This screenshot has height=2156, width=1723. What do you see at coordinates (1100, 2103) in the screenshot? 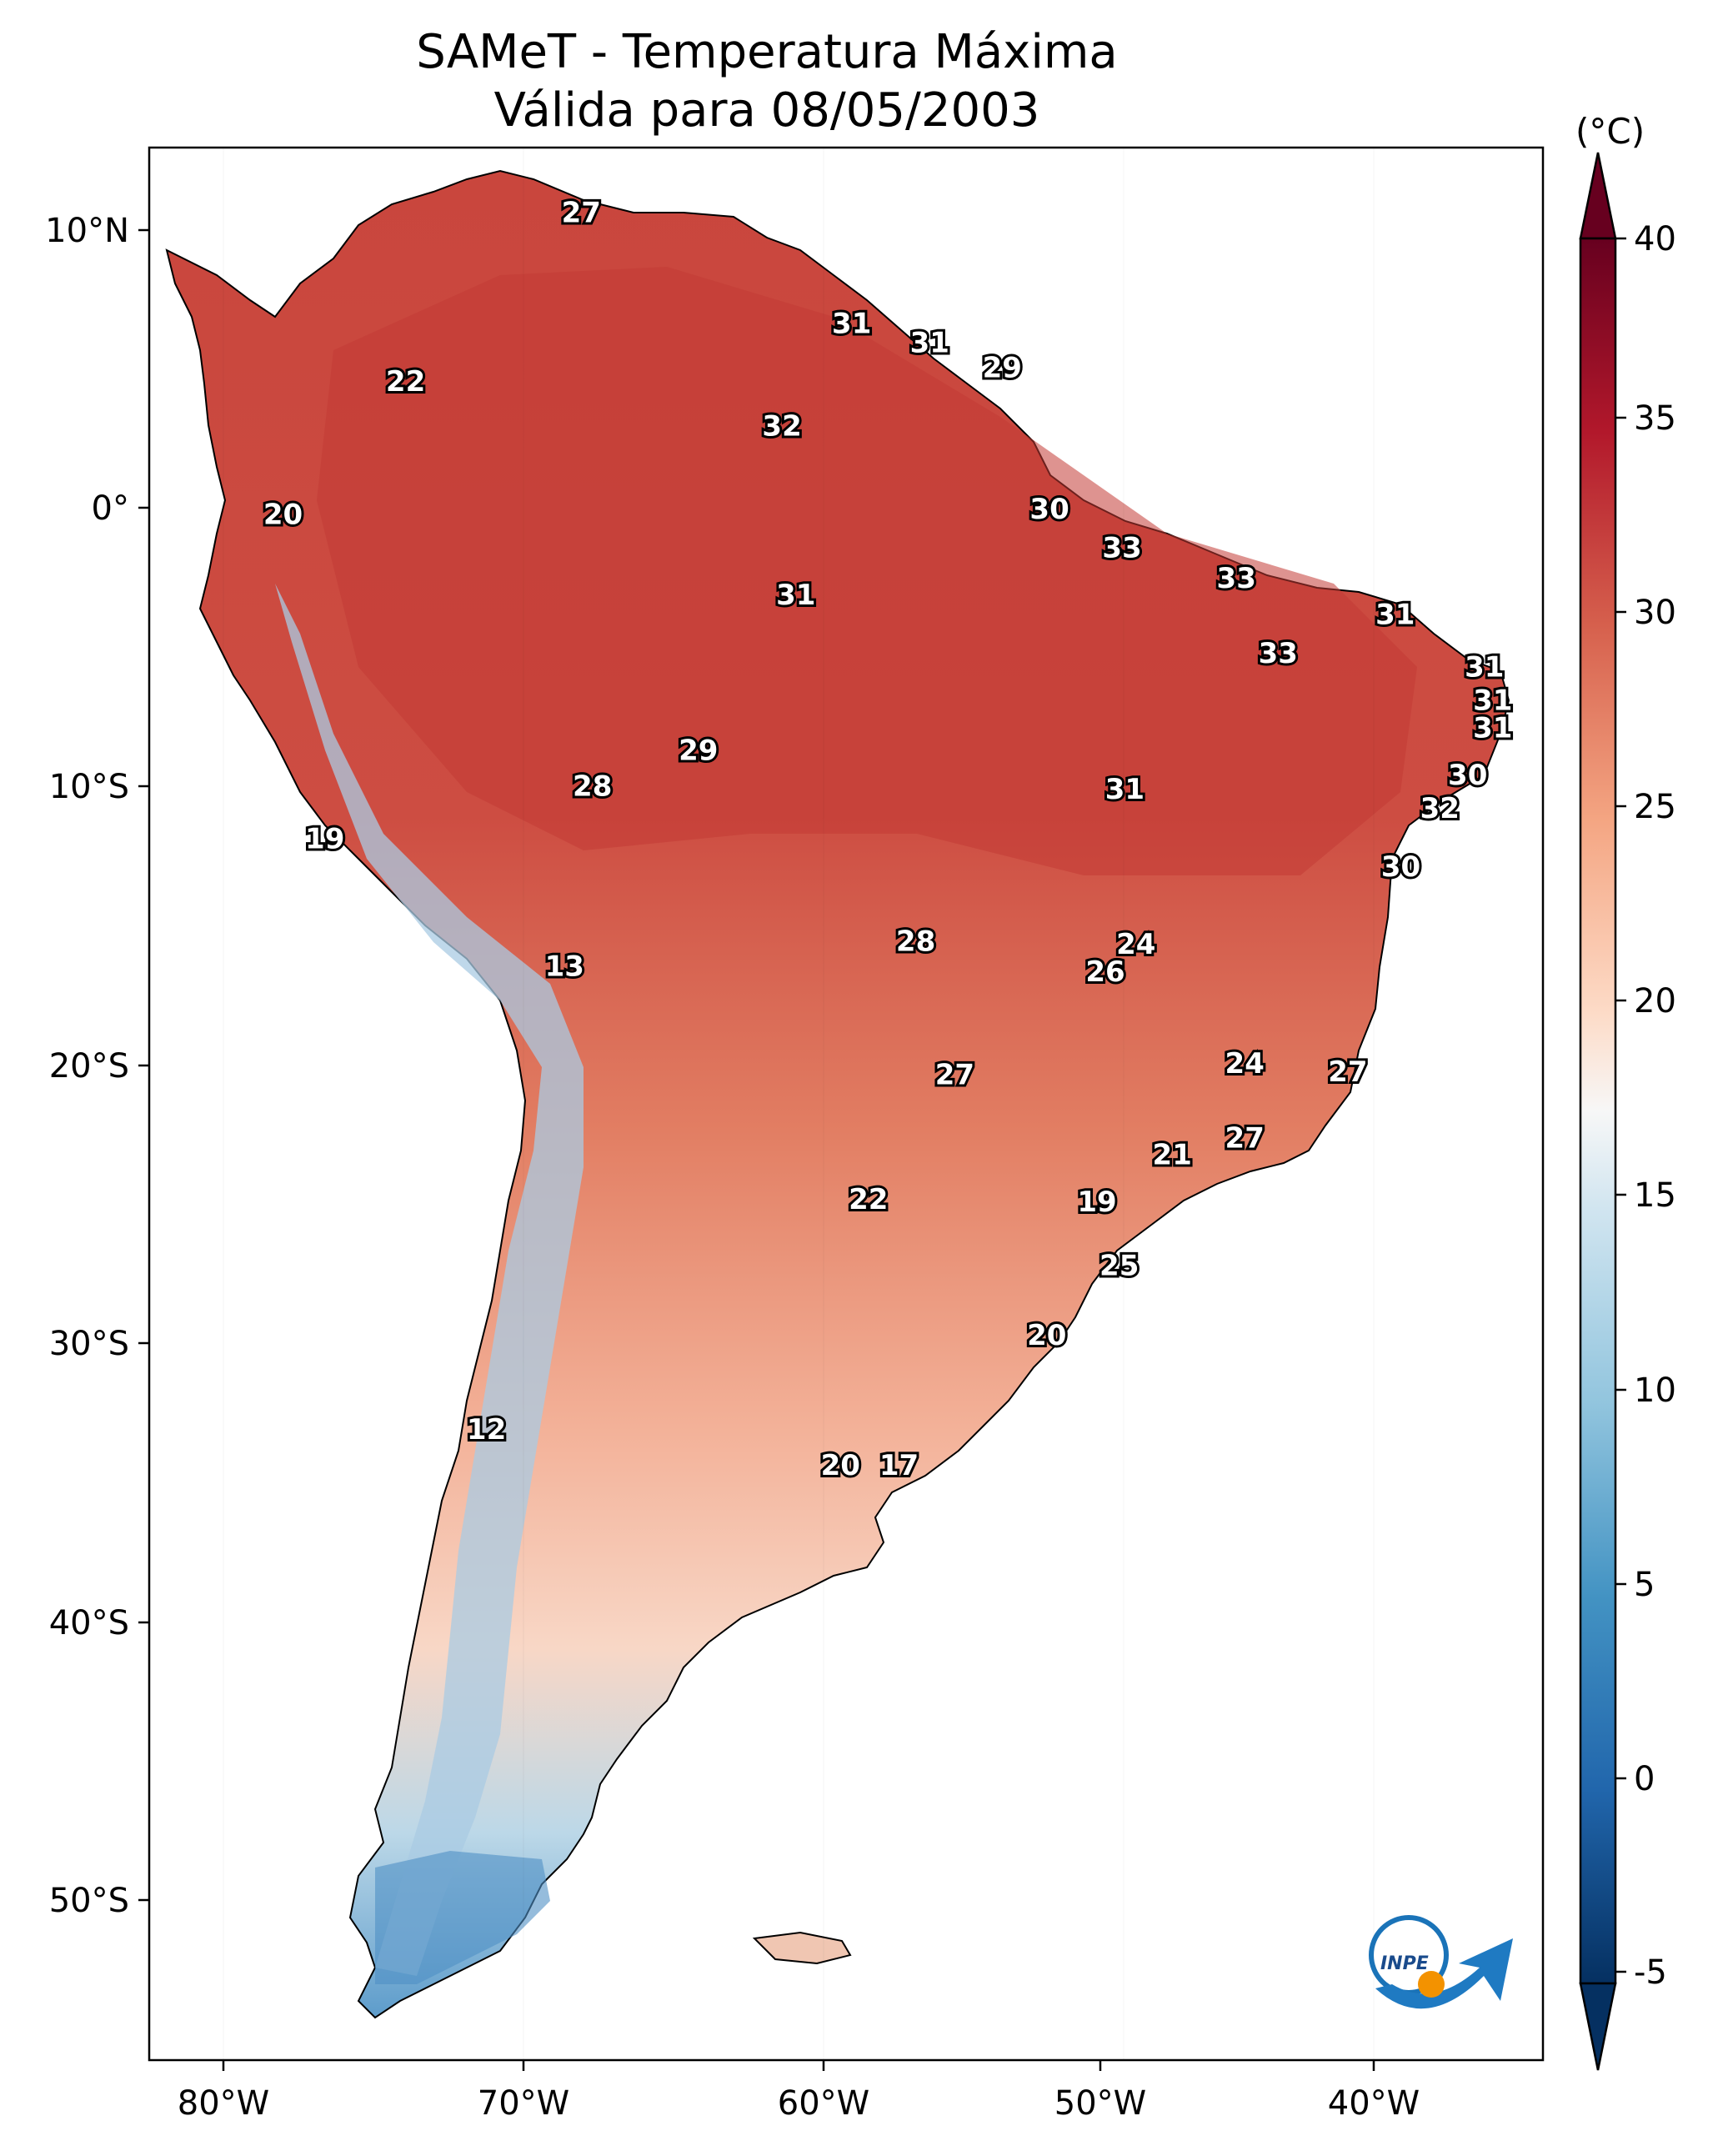
I see `lon-tick-label: 50°W` at bounding box center [1100, 2103].